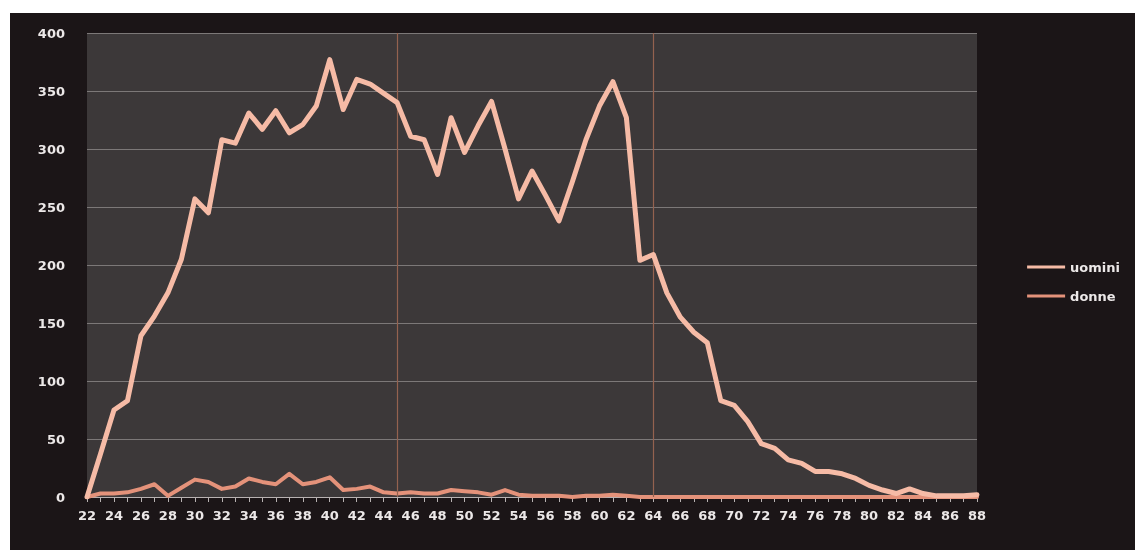  Describe the element at coordinates (51, 381) in the screenshot. I see `y-tick-label: 100` at that location.